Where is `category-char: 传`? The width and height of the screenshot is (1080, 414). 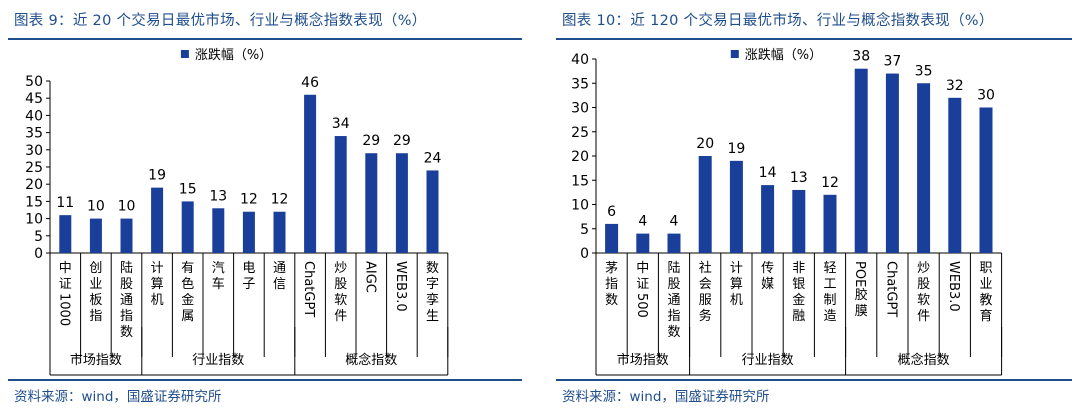
category-char: 传 is located at coordinates (767, 268).